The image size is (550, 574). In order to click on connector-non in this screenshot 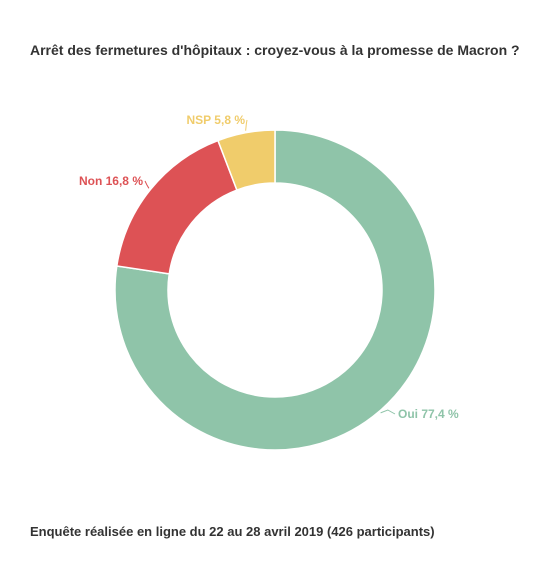, I will do `click(147, 184)`.